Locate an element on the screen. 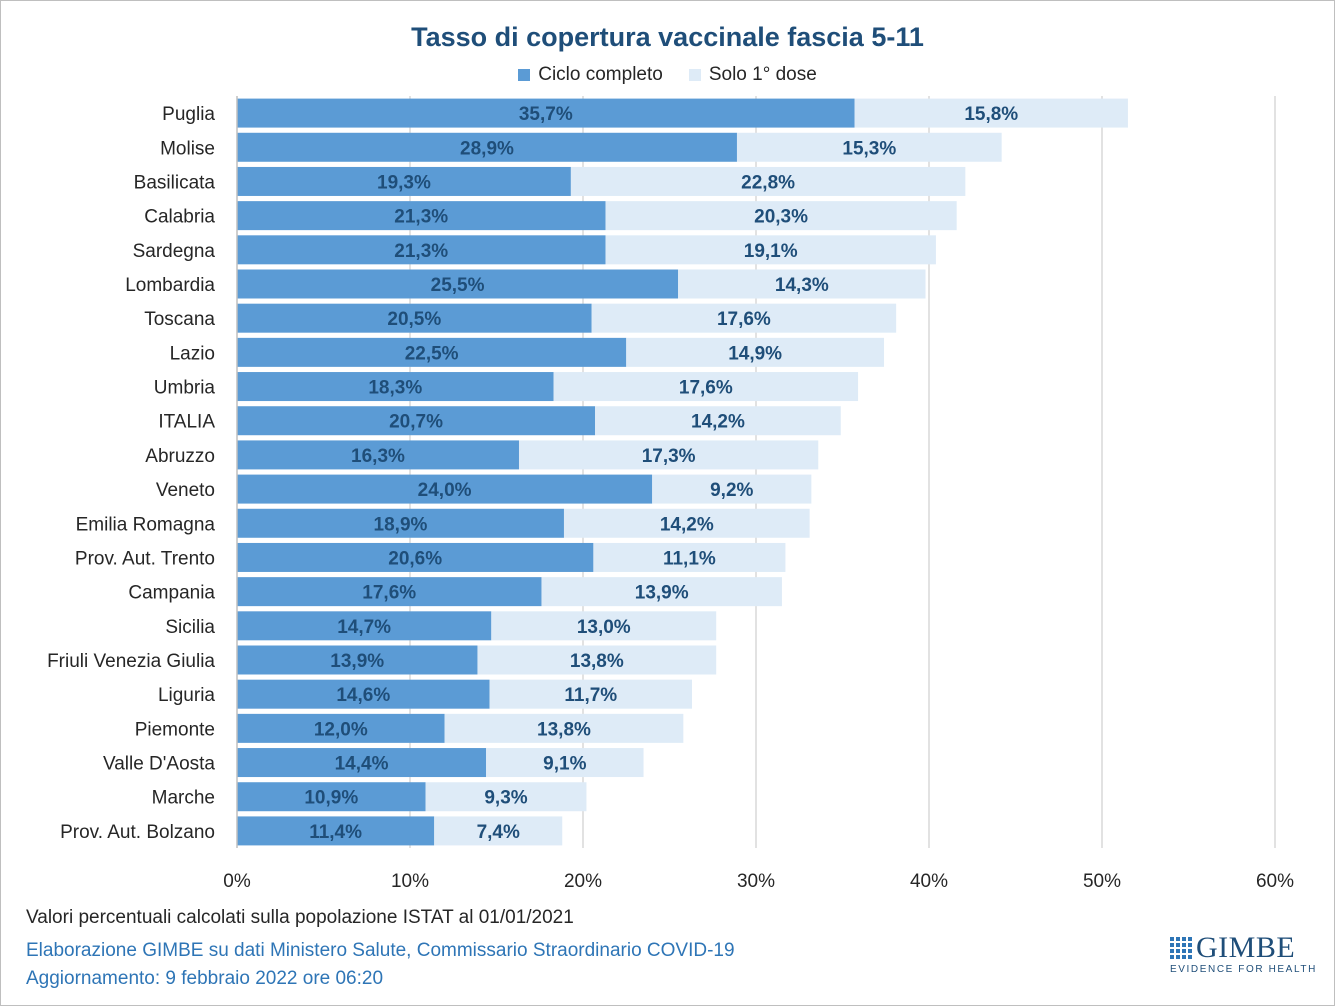  bar-ciclo-completo-veneto is located at coordinates (445, 489).